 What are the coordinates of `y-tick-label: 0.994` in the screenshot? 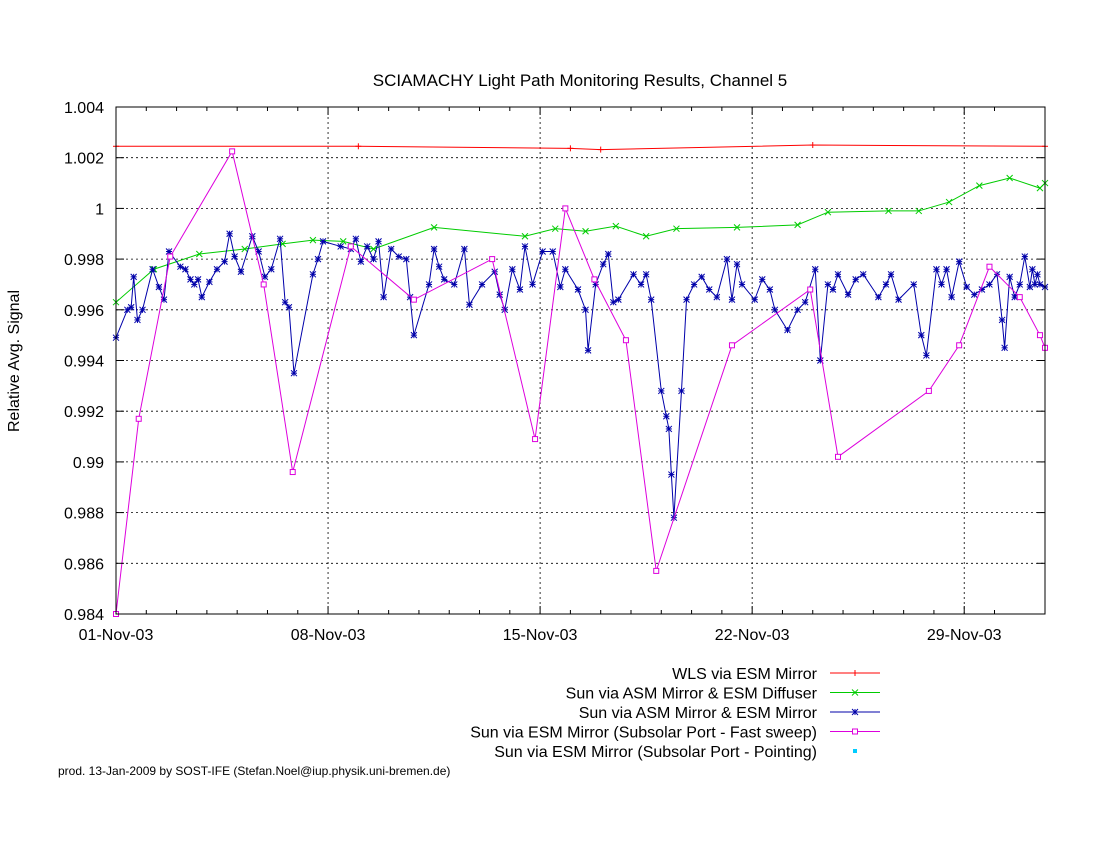 It's located at (84, 362).